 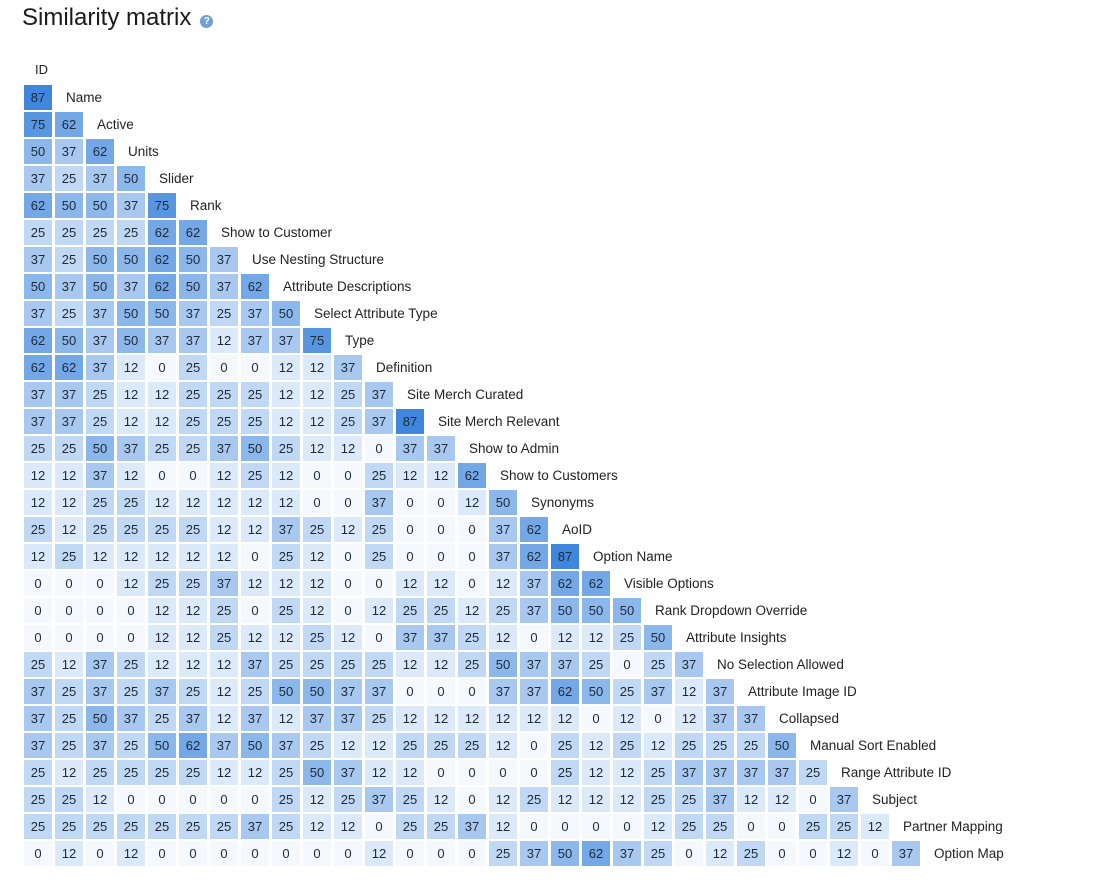 I want to click on question-circle-icon: ?, so click(x=207, y=21).